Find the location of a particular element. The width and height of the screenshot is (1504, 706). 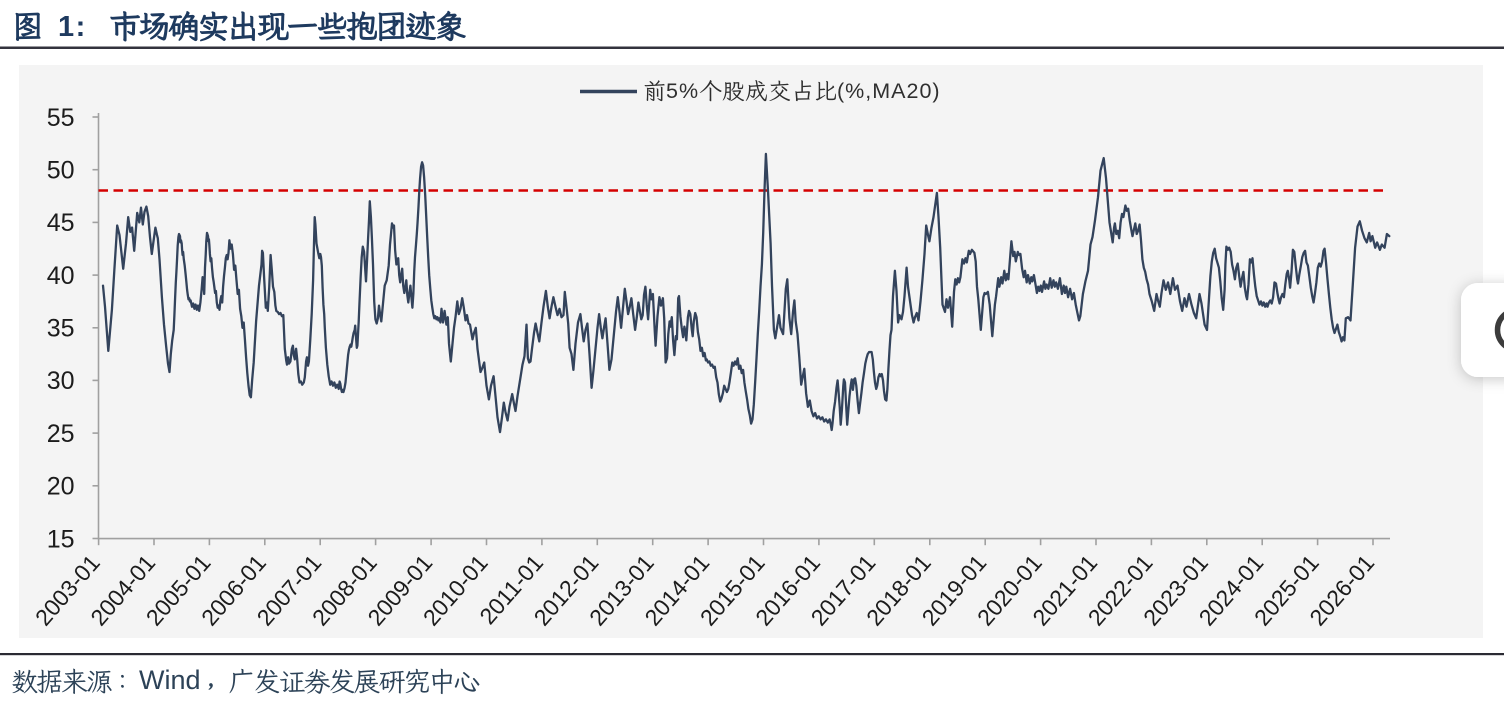

svg-text: Wind is located at coordinates (170, 680).